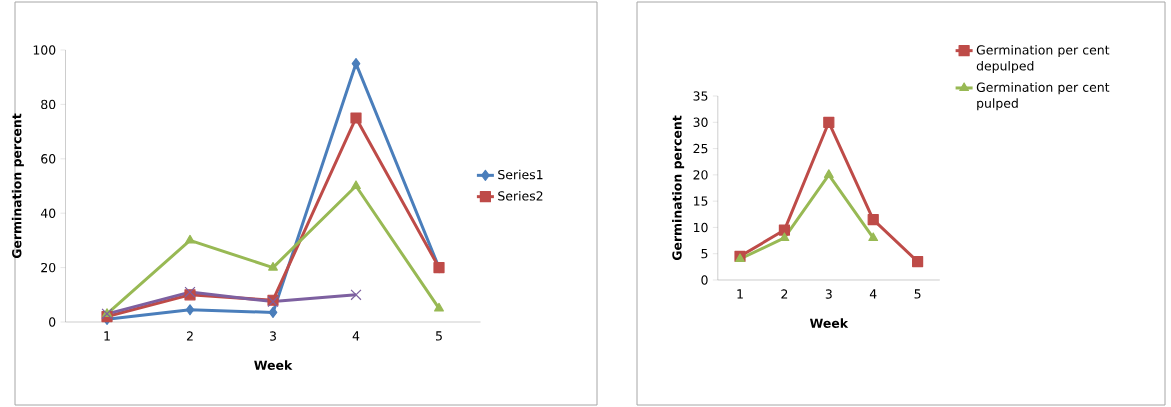  I want to click on y-tick-label: 15, so click(700, 201).